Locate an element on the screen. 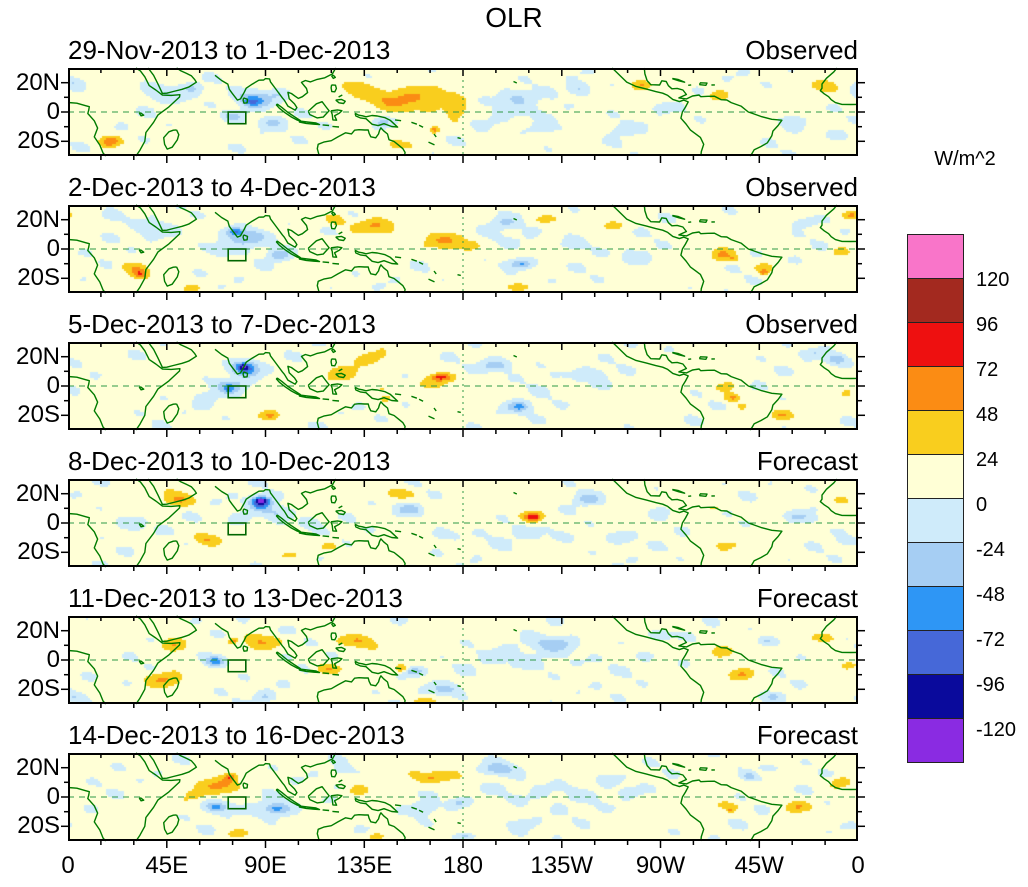  colorbar-tick-label: -120 is located at coordinates (996, 730).